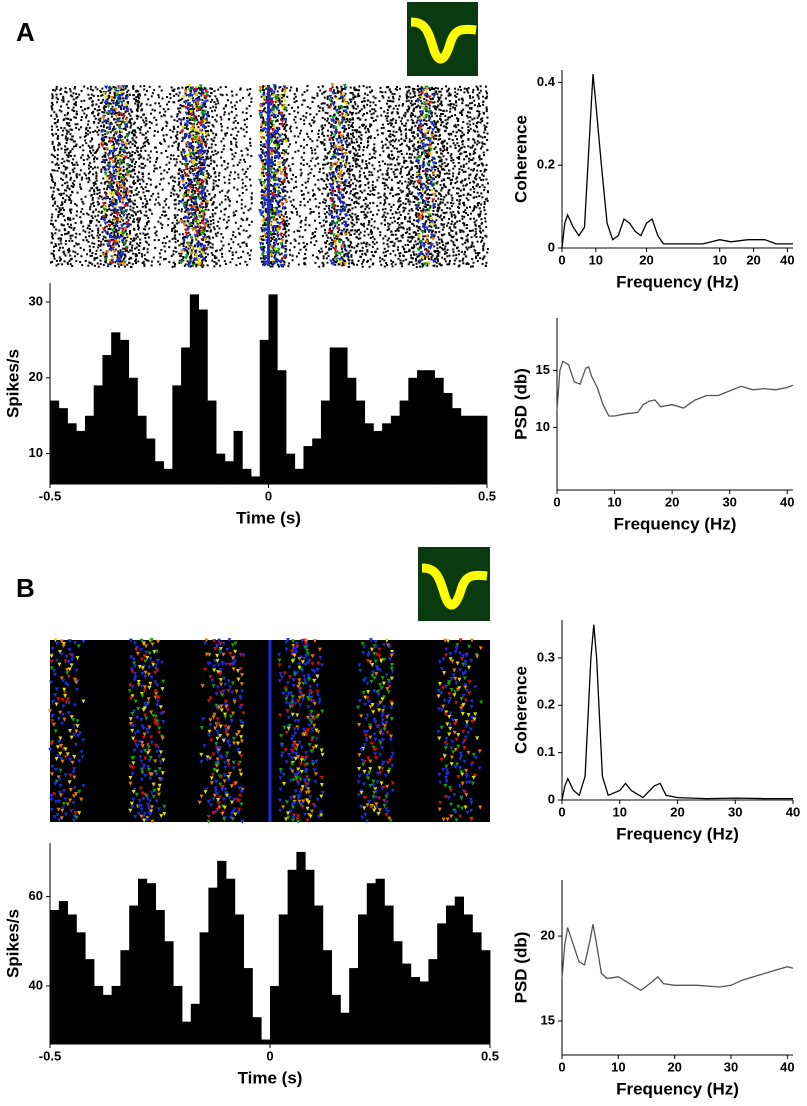  Describe the element at coordinates (159, 472) in the screenshot. I see `bar` at that location.